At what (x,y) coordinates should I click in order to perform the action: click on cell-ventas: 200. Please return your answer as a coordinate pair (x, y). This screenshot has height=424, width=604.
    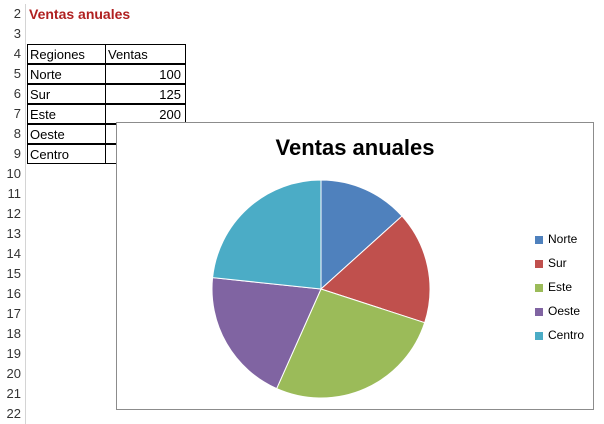
    Looking at the image, I should click on (145, 114).